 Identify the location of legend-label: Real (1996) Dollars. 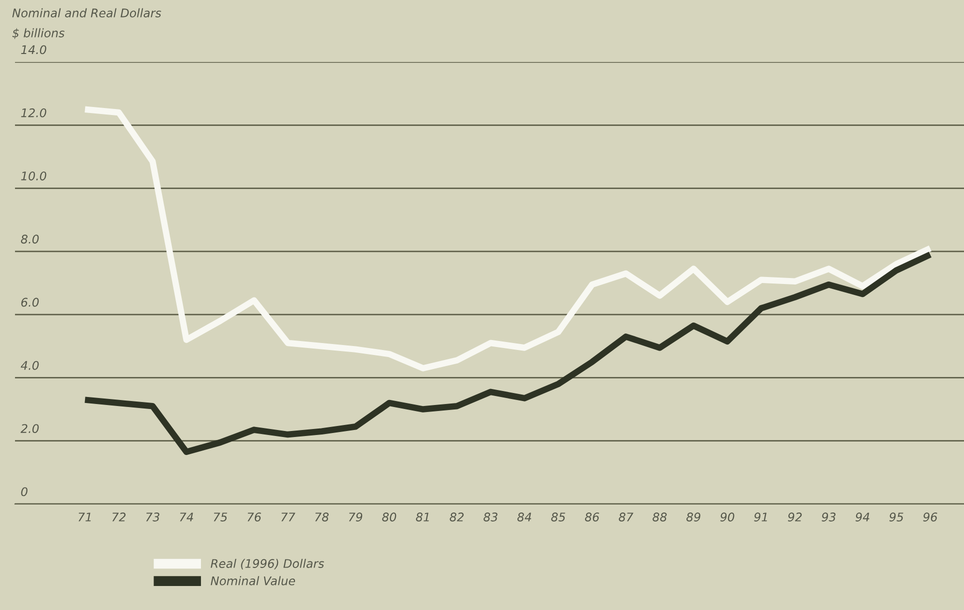
(267, 564).